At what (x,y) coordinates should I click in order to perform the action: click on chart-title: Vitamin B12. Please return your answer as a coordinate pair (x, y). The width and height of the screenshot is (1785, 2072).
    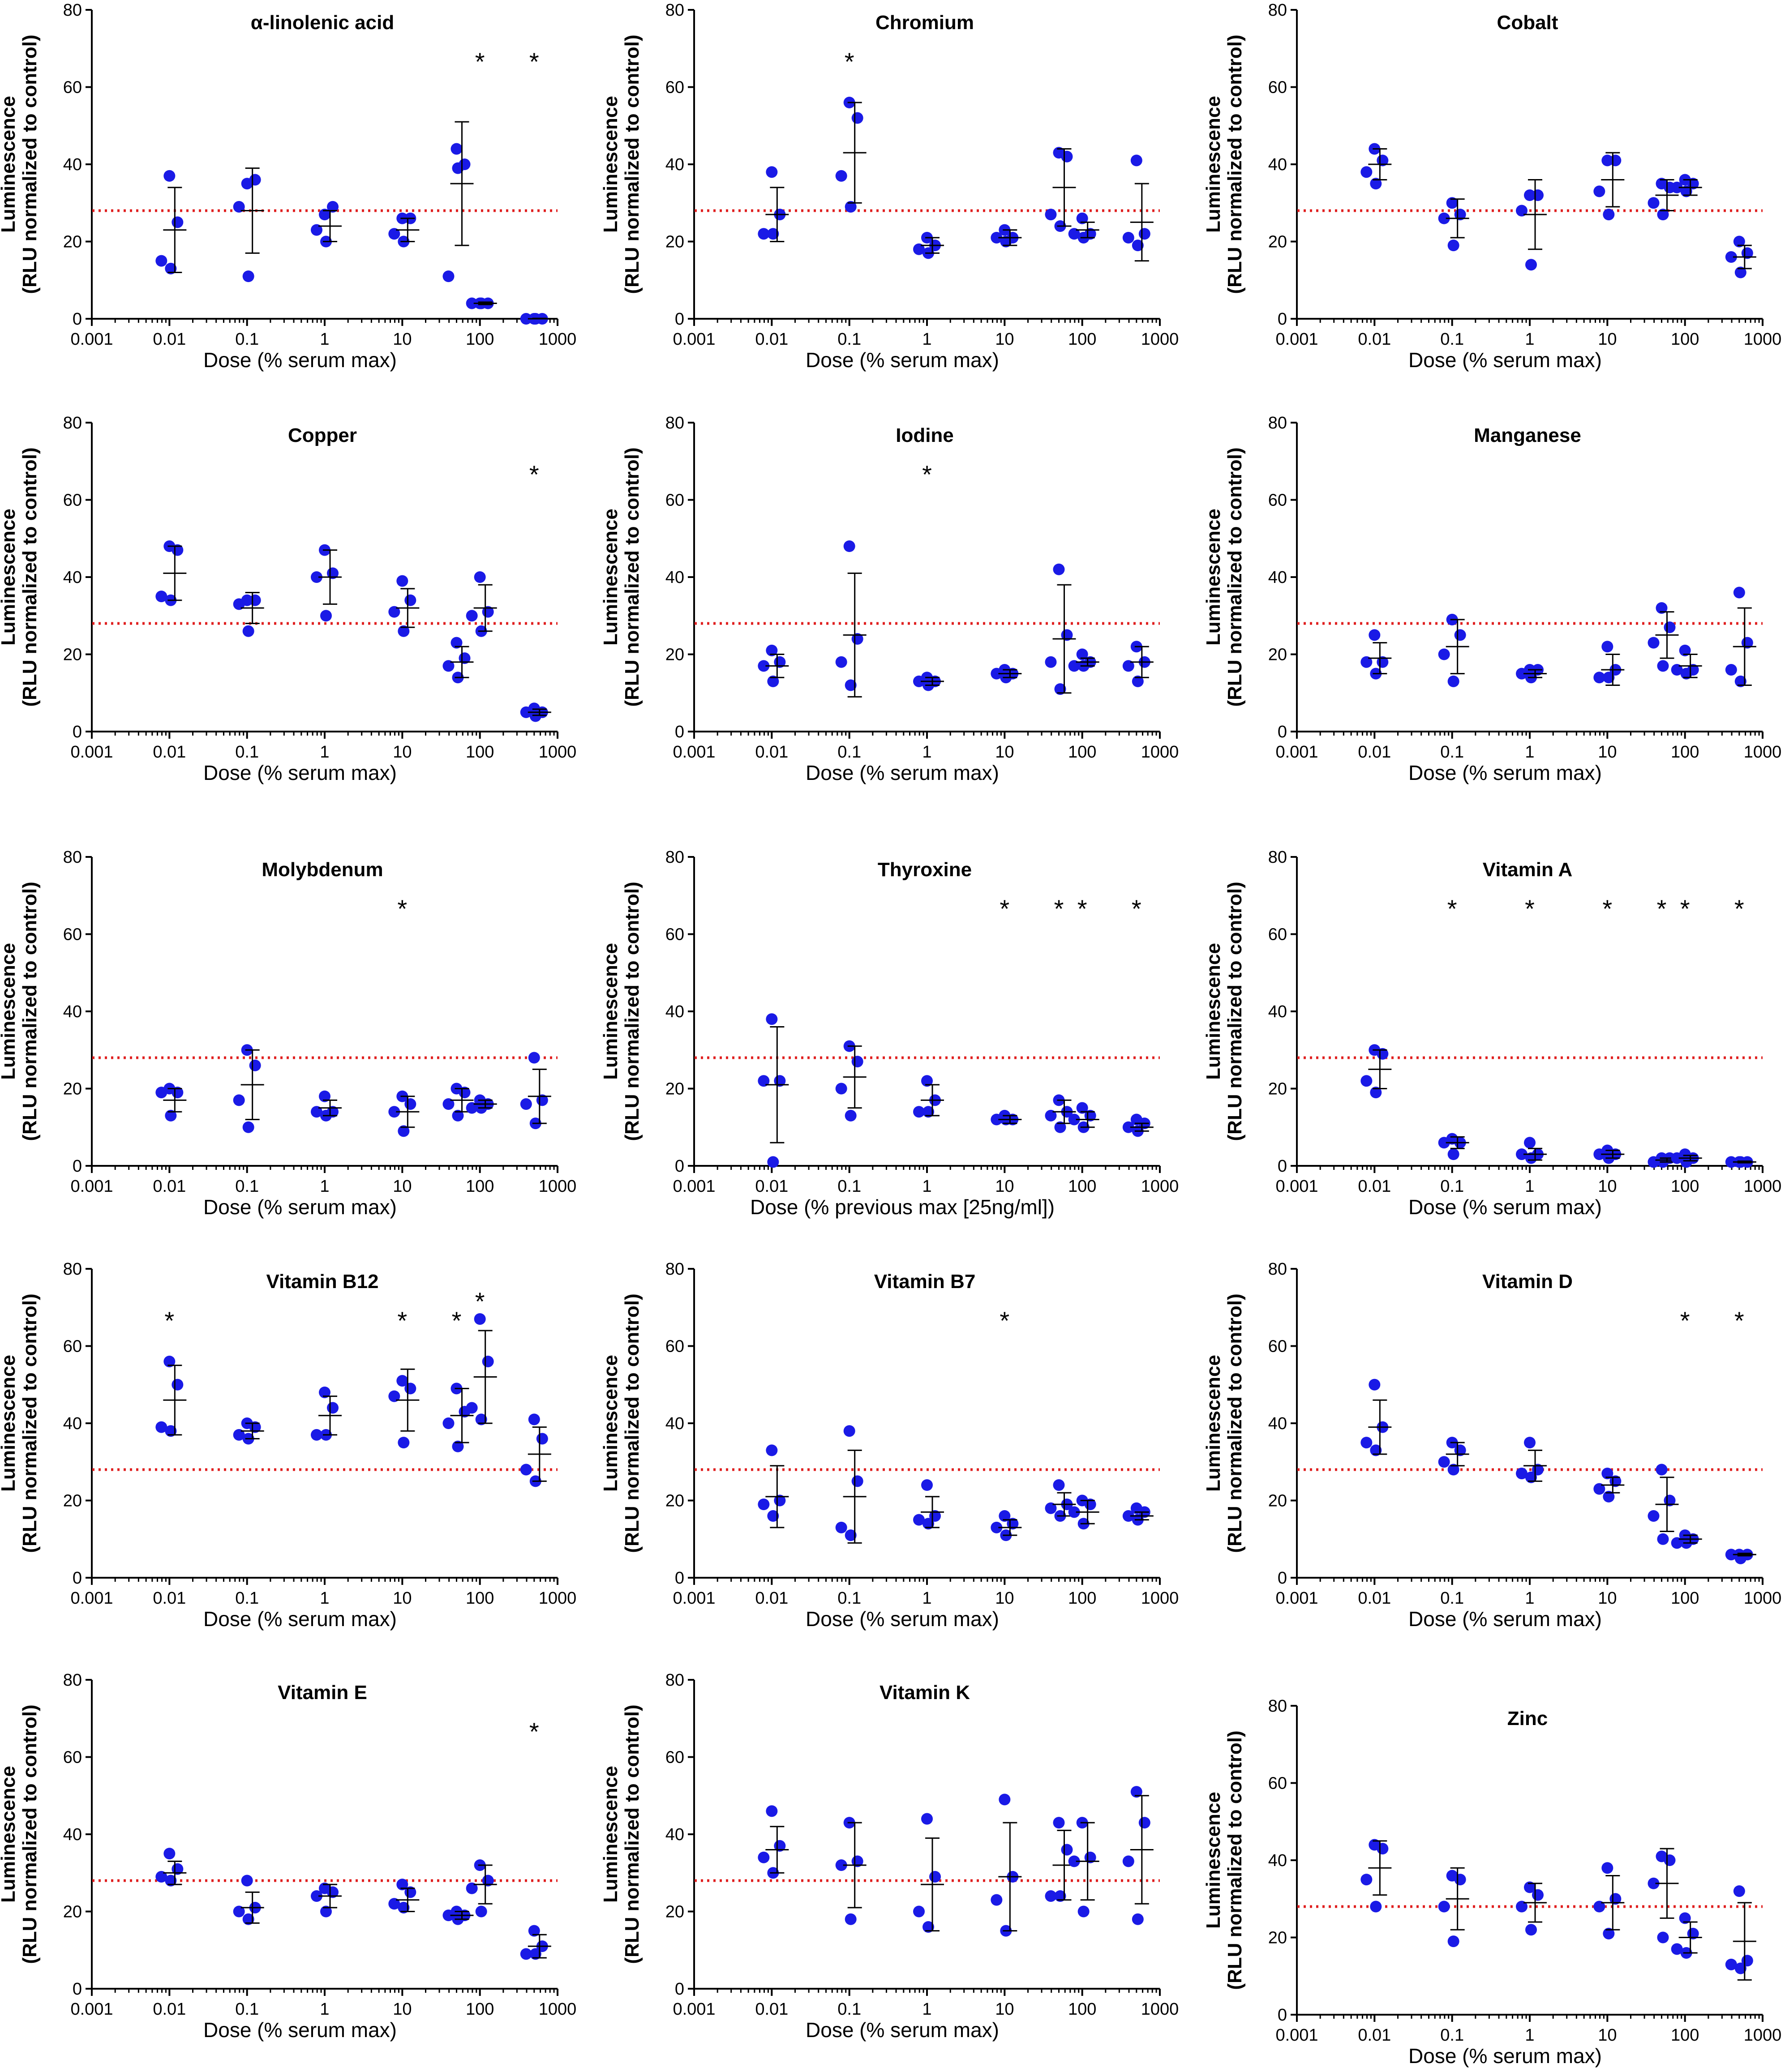
    Looking at the image, I should click on (322, 1282).